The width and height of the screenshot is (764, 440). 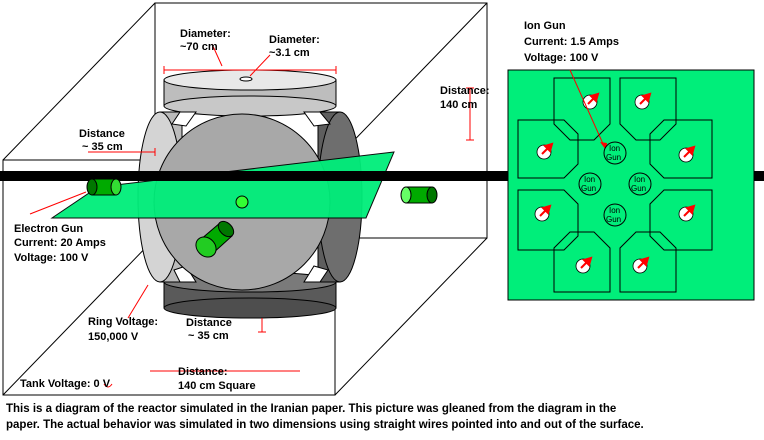 I want to click on svg-text: Current: 20 Amps, so click(x=60, y=243).